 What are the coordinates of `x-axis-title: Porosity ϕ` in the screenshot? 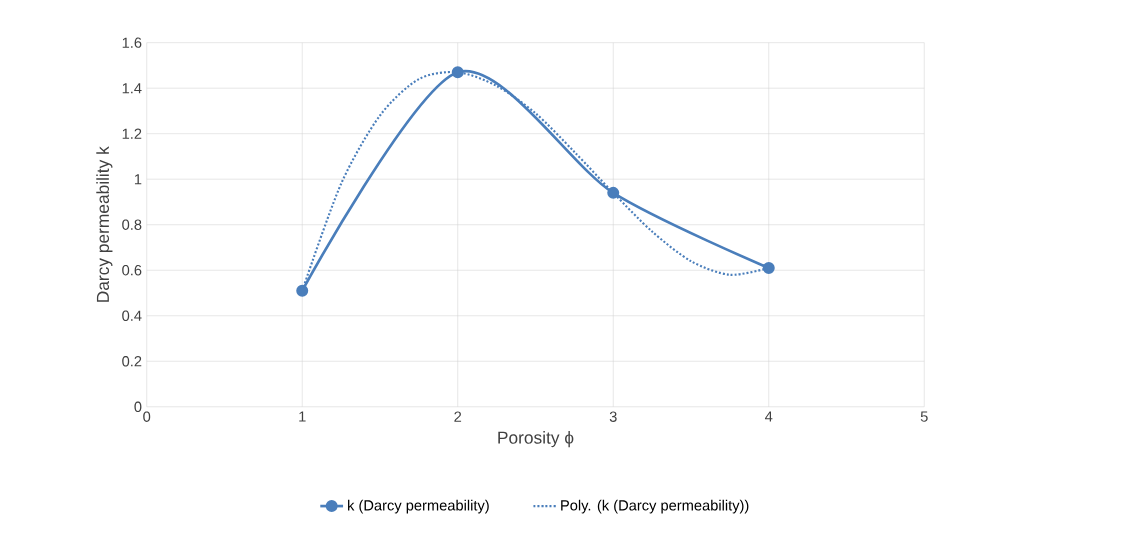 It's located at (536, 439).